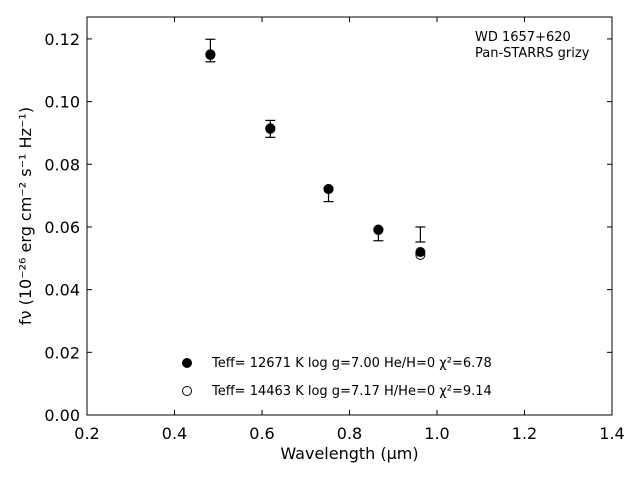  I want to click on y-tick-label: 0.10, so click(62, 102).